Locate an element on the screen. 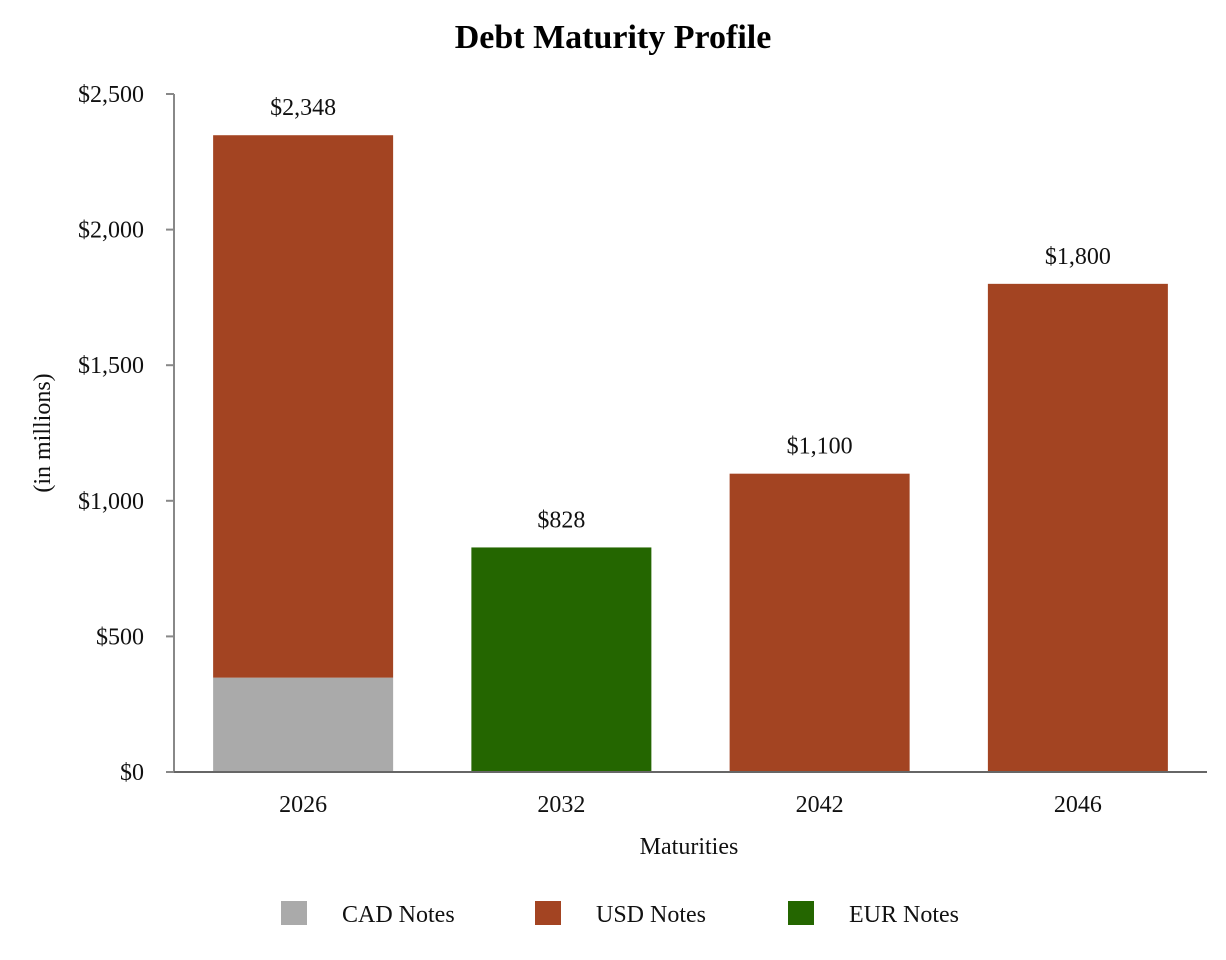  bar-usd-notes-2042 is located at coordinates (819, 622).